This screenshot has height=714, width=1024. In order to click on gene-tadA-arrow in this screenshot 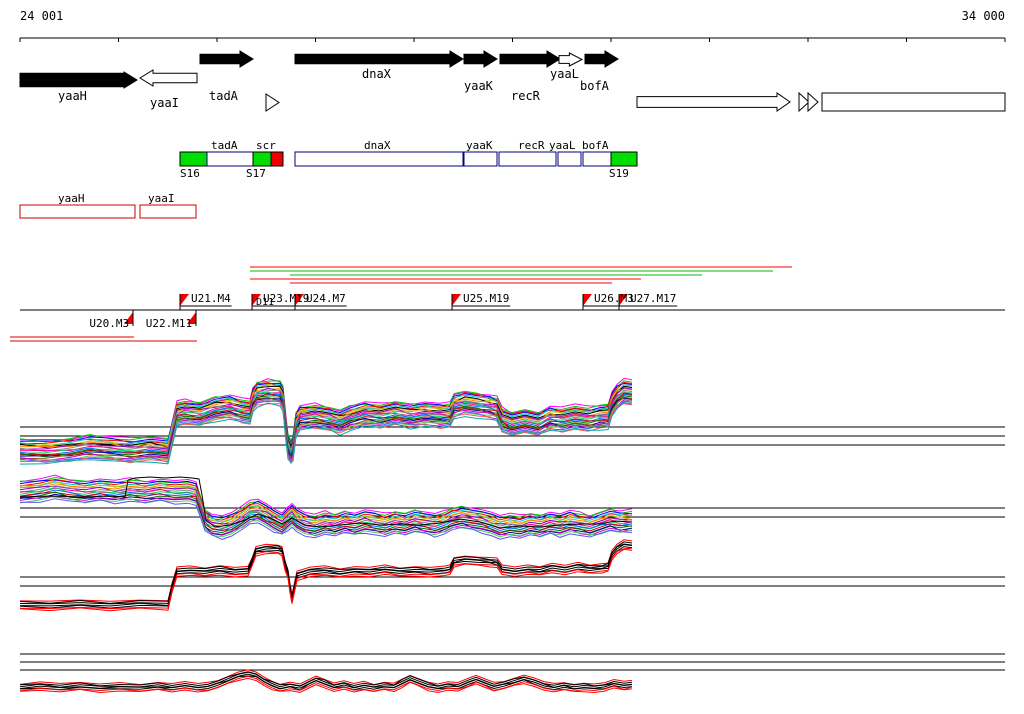, I will do `click(226, 59)`.